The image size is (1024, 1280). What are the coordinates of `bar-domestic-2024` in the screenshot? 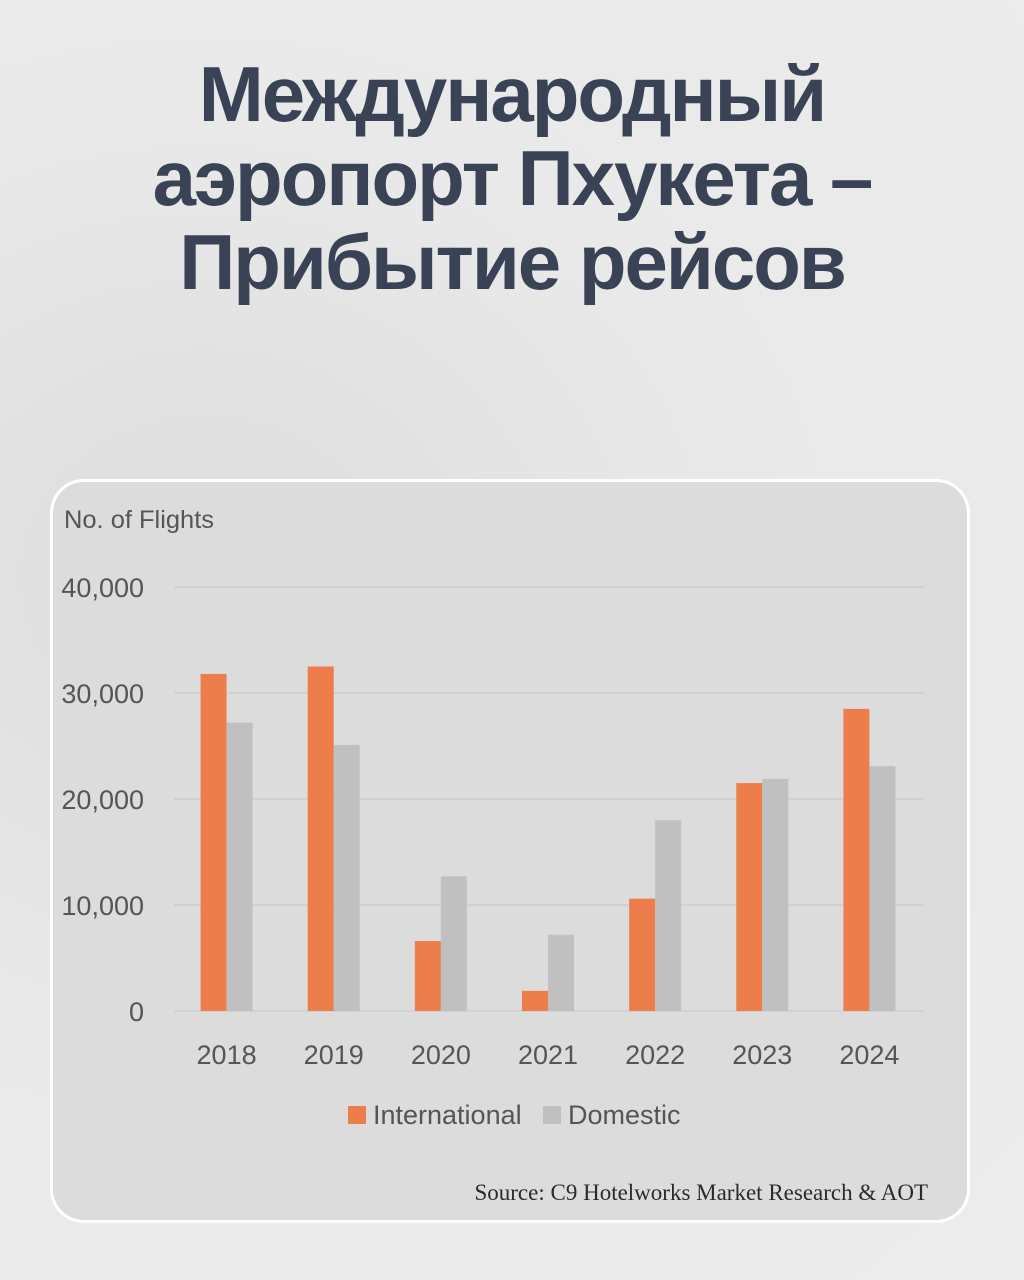 It's located at (882, 888).